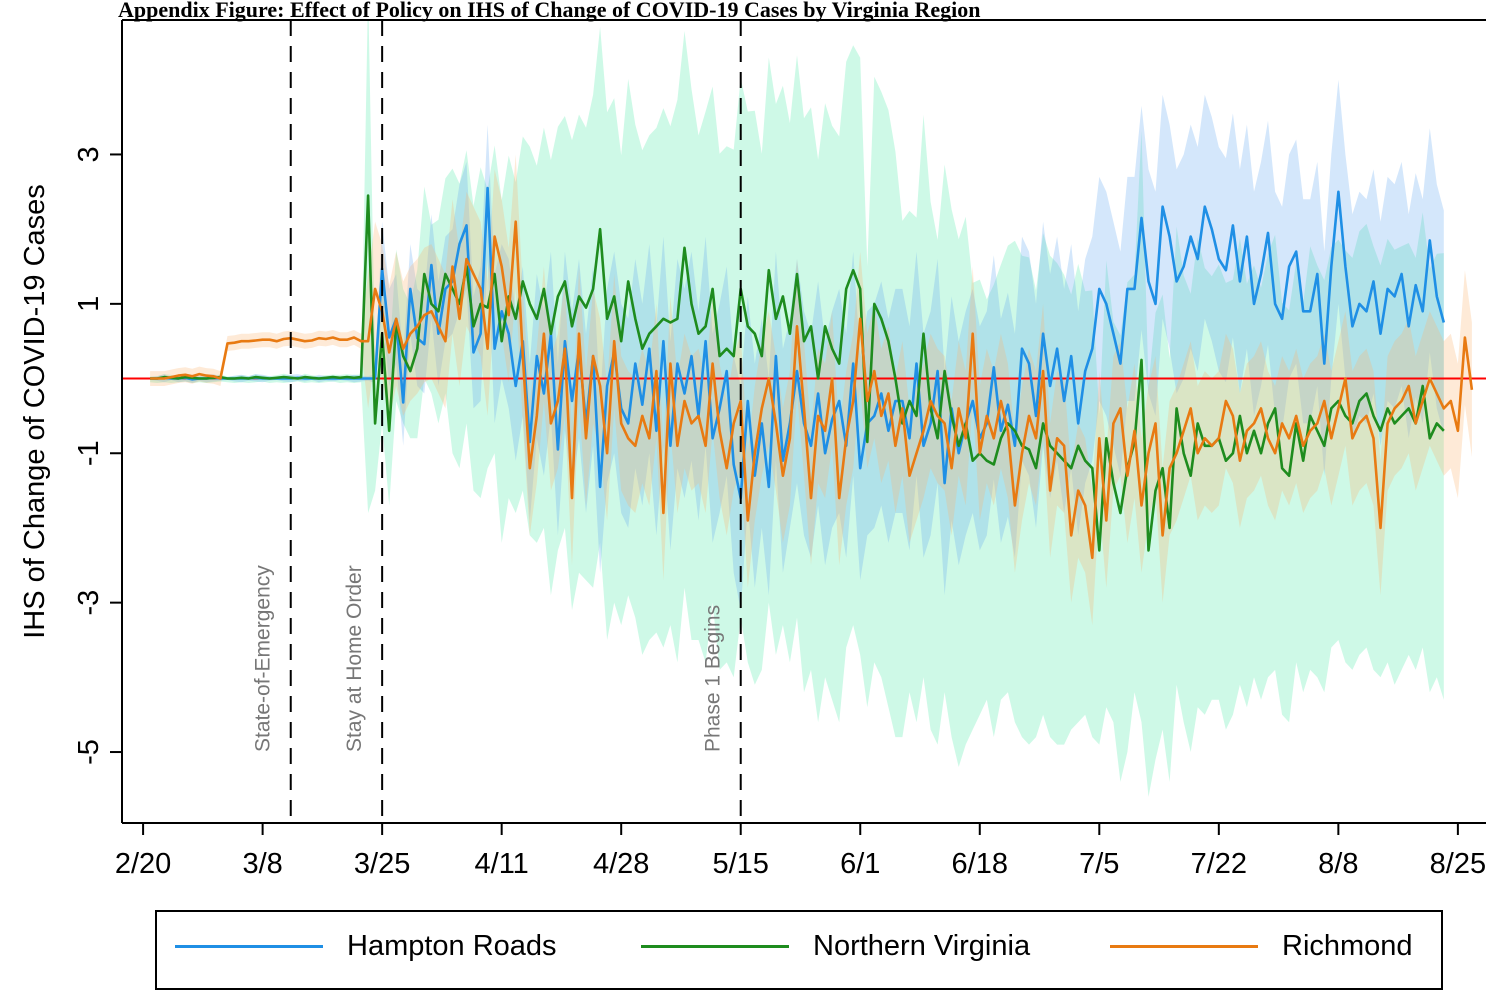 Image resolution: width=1486 pixels, height=990 pixels. Describe the element at coordinates (89, 752) in the screenshot. I see `y-tick-label: -5` at that location.